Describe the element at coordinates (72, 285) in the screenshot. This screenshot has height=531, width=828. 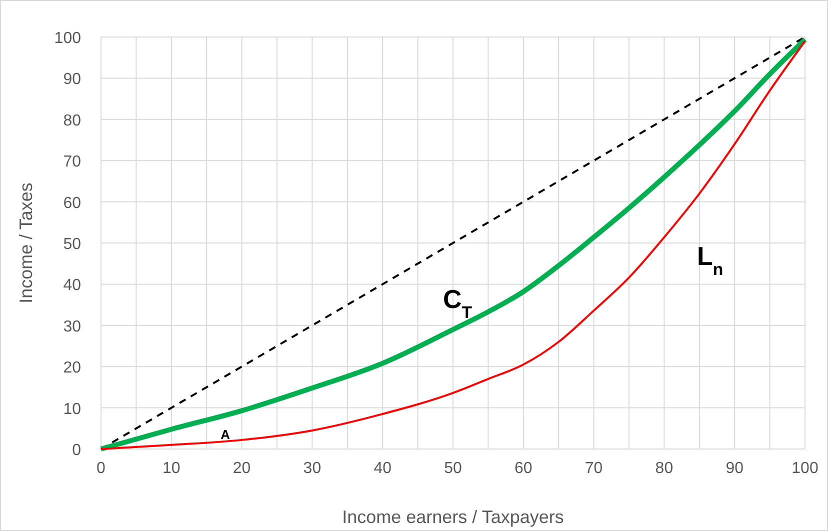
I see `y-tick-label: 40` at that location.